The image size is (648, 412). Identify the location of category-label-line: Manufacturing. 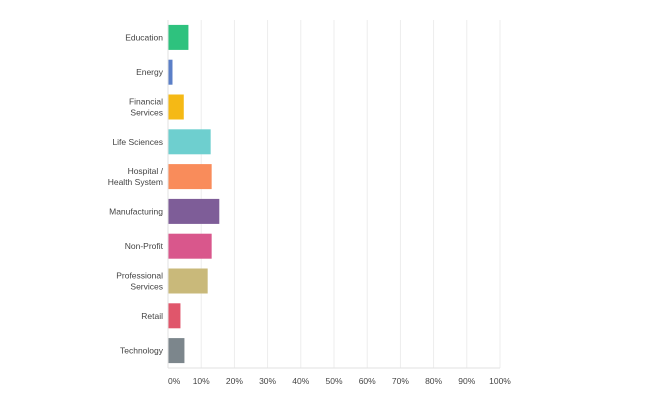
(136, 211).